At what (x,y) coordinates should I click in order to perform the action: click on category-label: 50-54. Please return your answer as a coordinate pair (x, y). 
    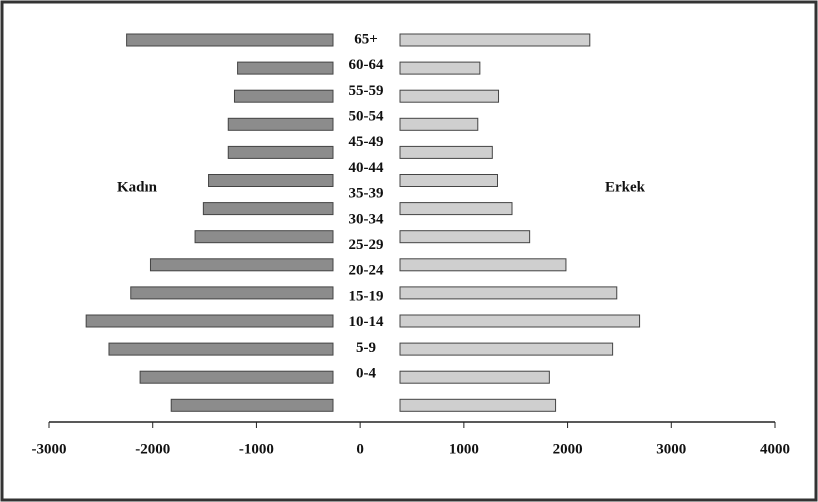
    Looking at the image, I should click on (366, 117).